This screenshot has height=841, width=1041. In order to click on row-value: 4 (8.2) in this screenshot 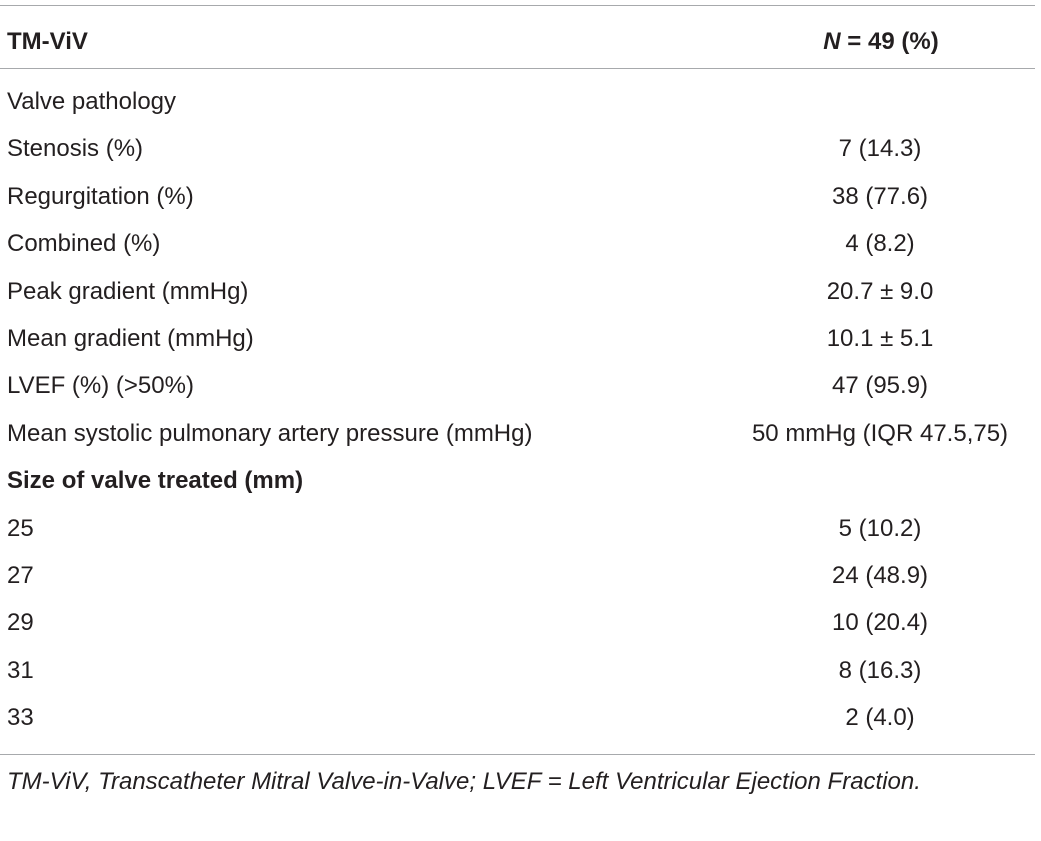, I will do `click(880, 244)`.